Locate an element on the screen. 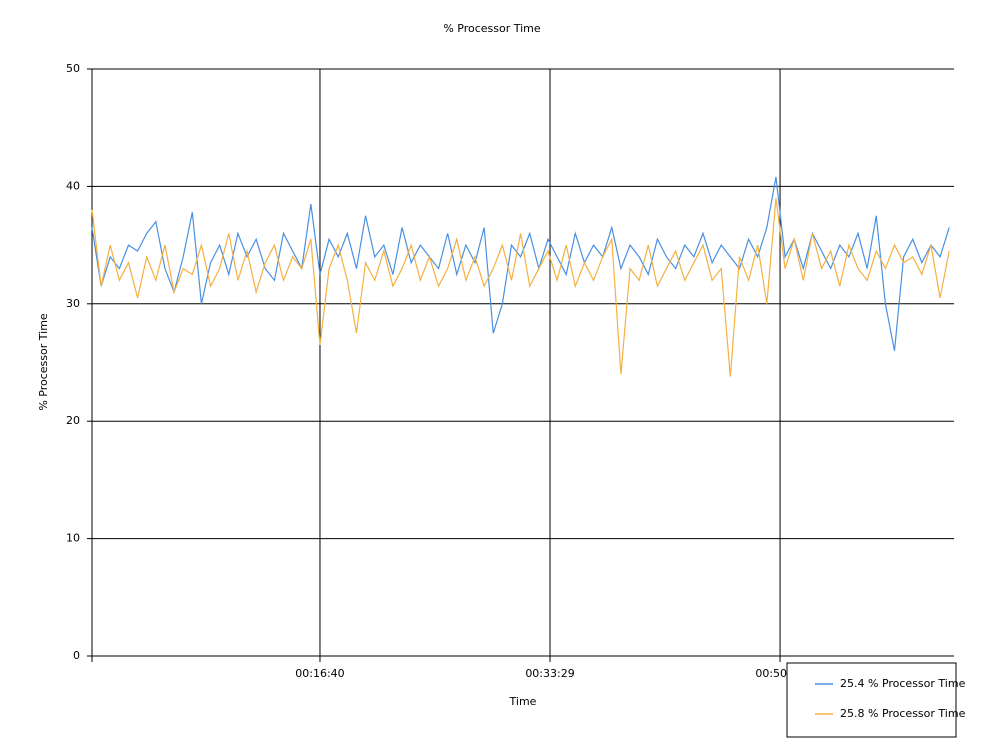 This screenshot has height=742, width=984. y-tick-label: 50 is located at coordinates (73, 68).